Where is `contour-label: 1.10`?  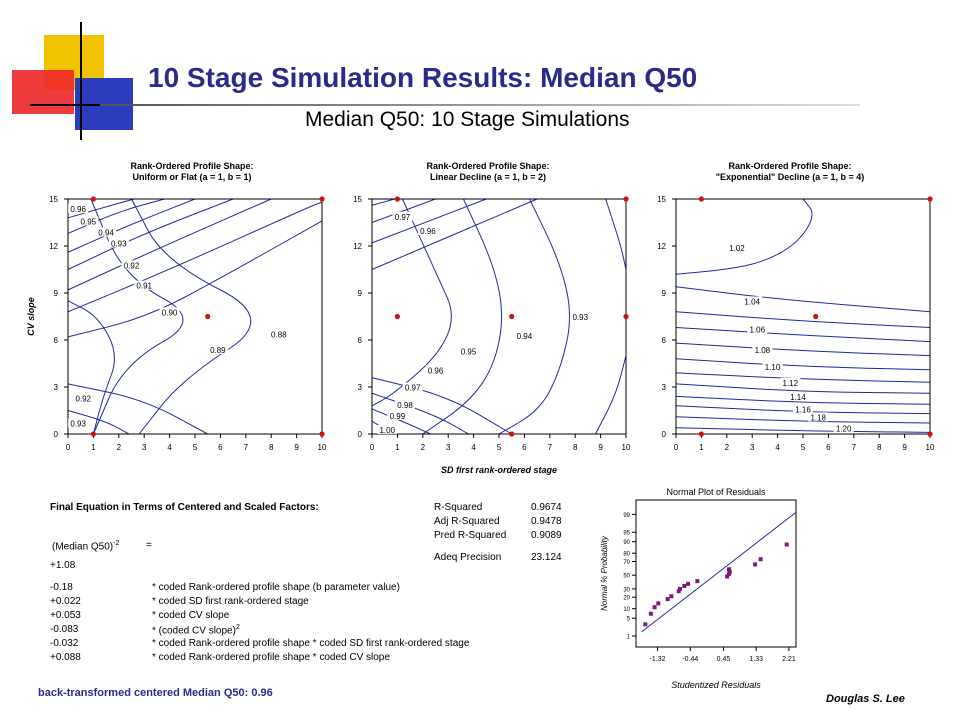
contour-label: 1.10 is located at coordinates (773, 367).